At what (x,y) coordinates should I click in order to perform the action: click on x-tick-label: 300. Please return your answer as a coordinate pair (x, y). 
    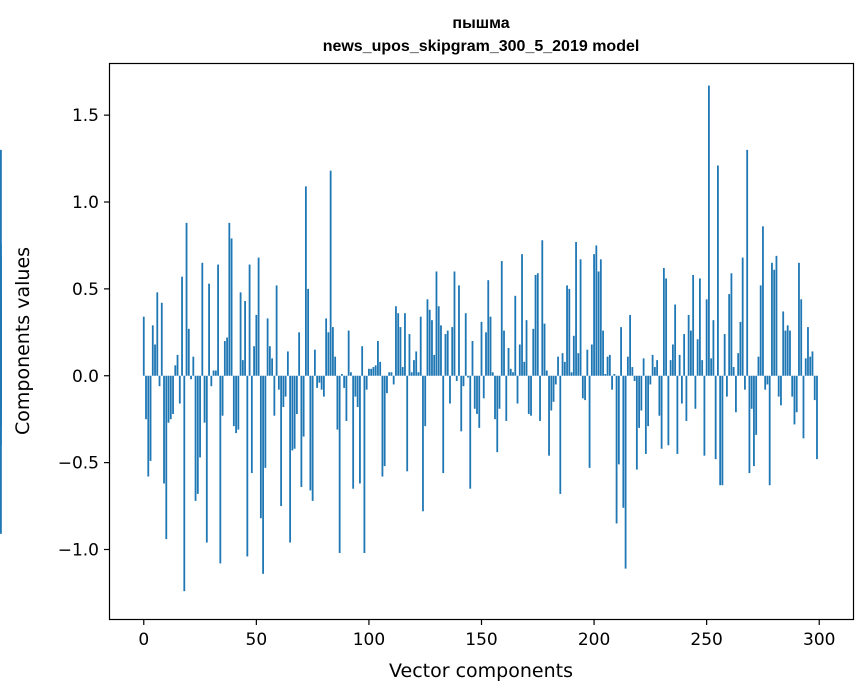
    Looking at the image, I should click on (819, 640).